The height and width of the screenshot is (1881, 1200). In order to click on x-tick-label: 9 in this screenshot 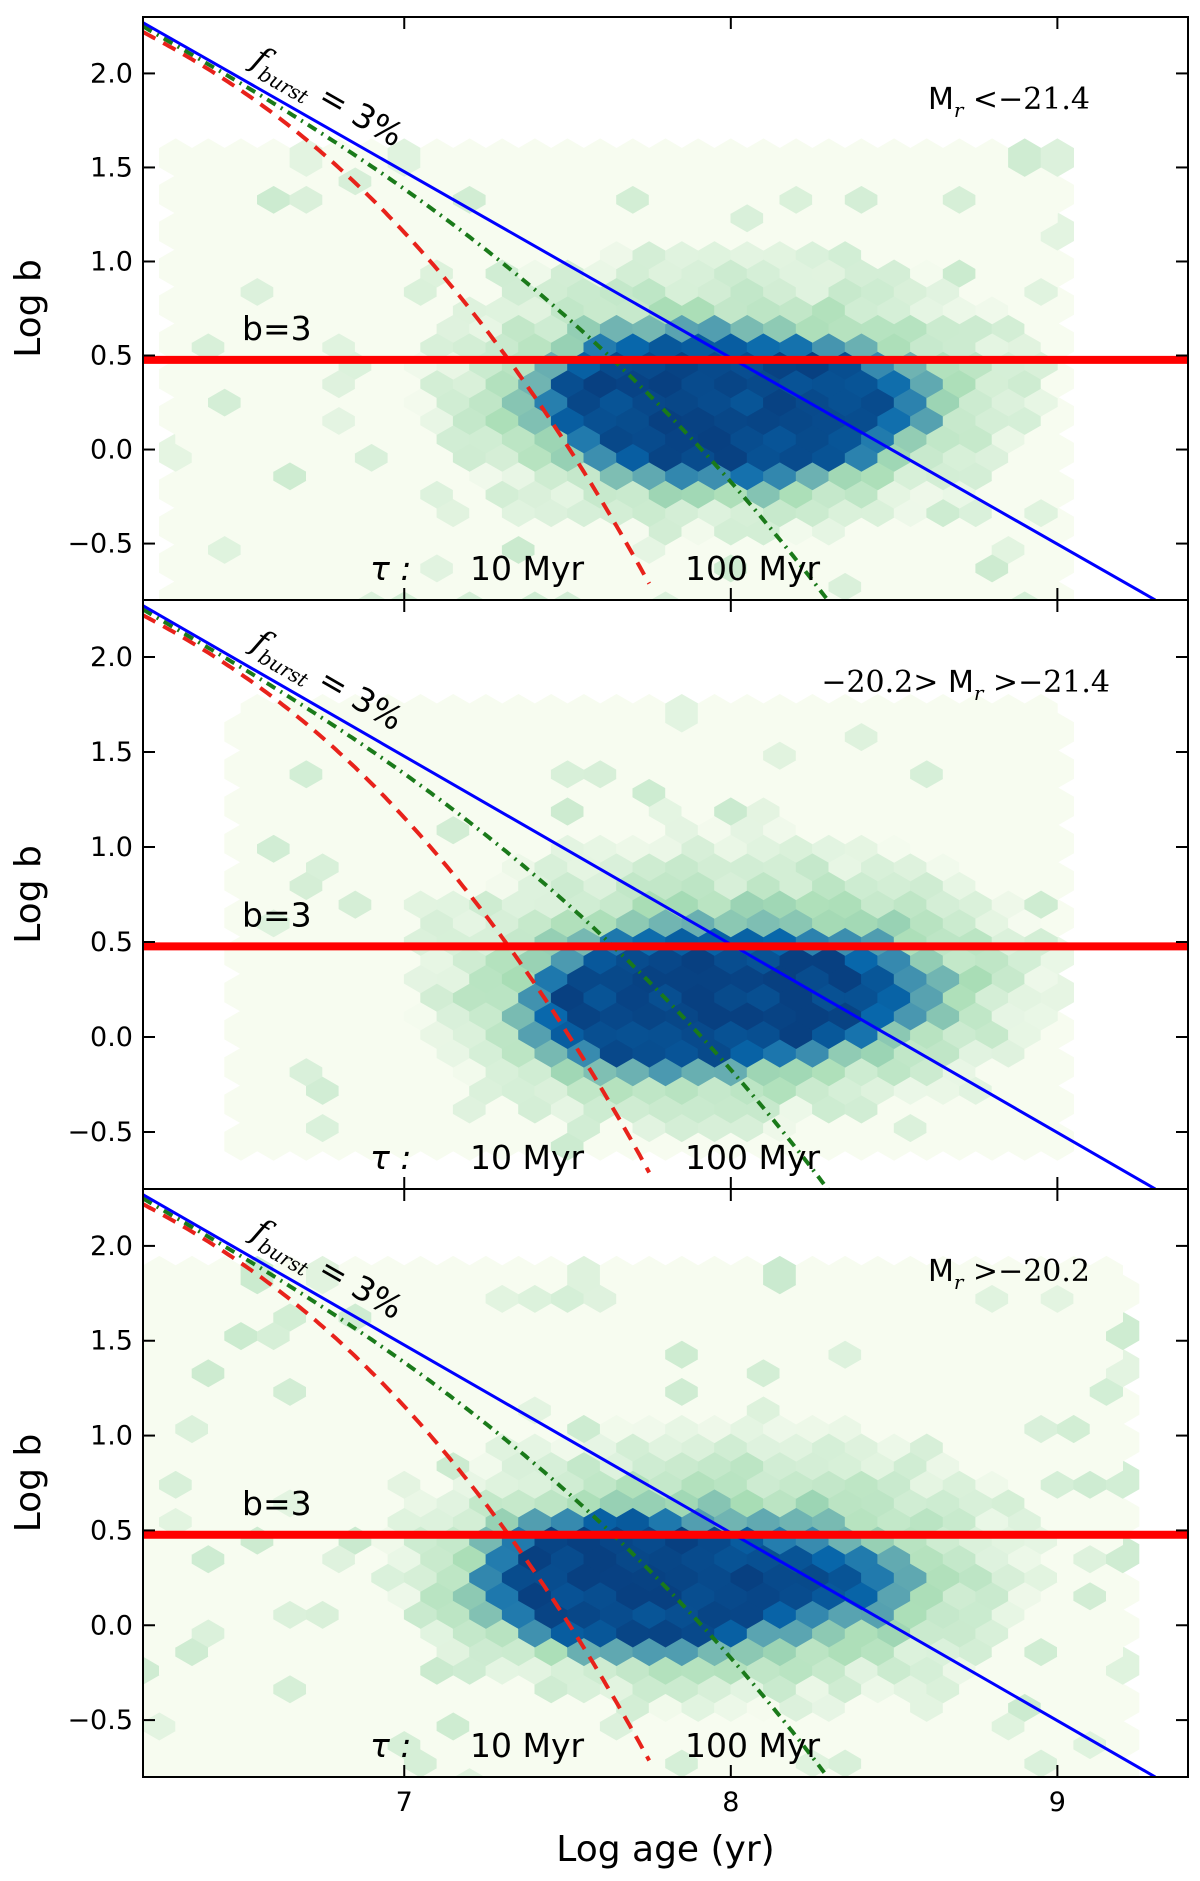, I will do `click(1057, 1802)`.